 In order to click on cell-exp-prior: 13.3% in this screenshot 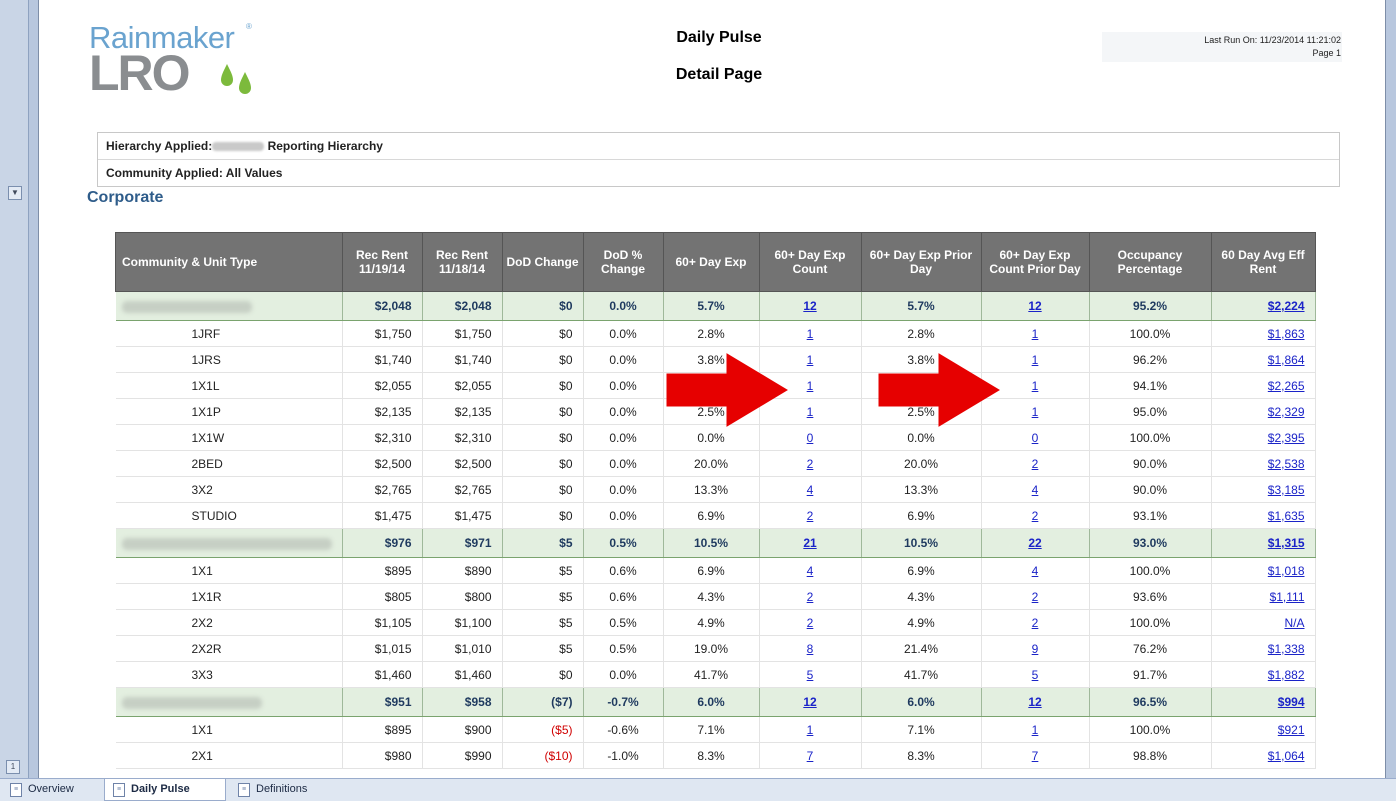, I will do `click(921, 489)`.